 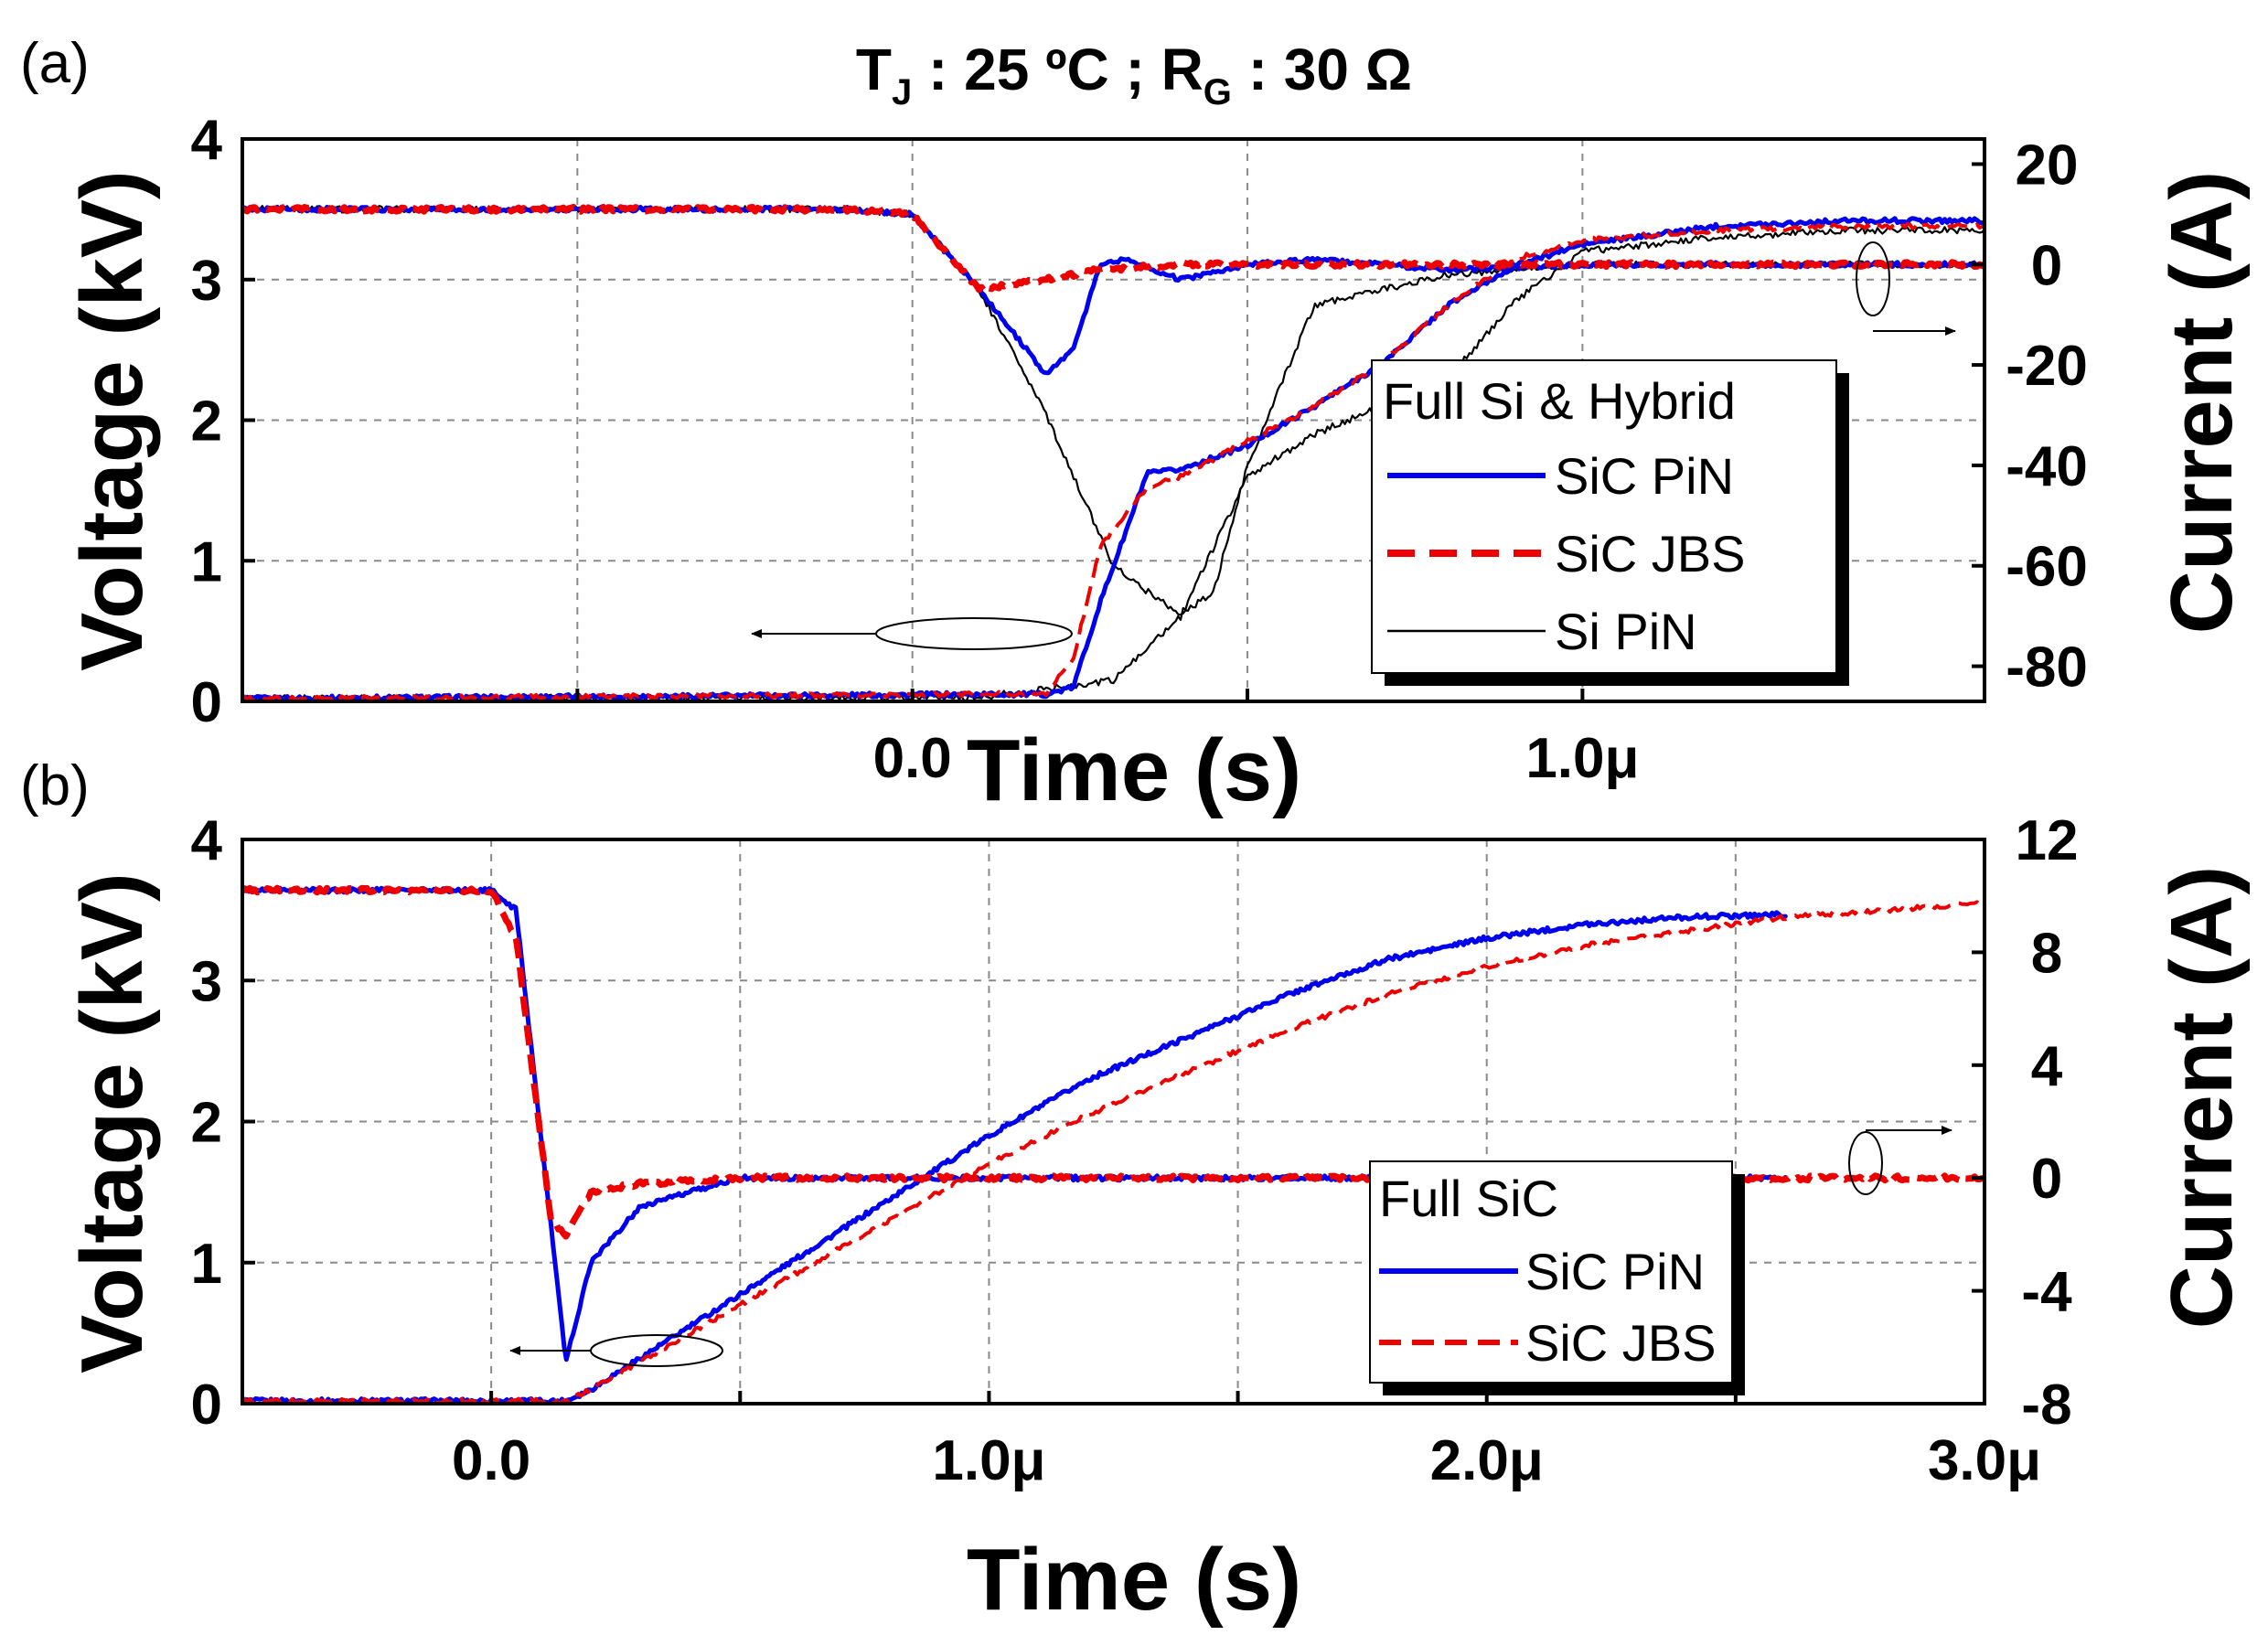 What do you see at coordinates (1604, 516) in the screenshot?
I see `legend-box` at bounding box center [1604, 516].